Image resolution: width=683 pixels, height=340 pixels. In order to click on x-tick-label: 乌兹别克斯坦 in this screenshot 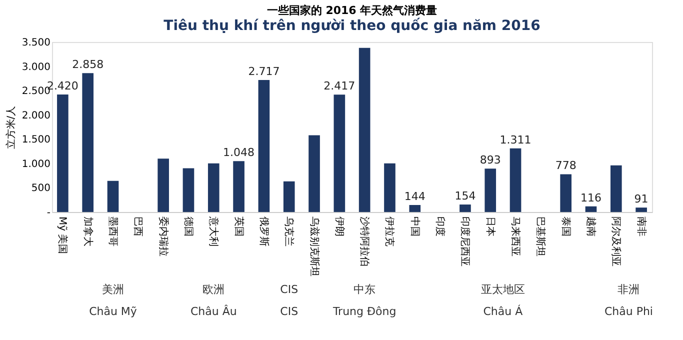, I will do `click(314, 246)`.